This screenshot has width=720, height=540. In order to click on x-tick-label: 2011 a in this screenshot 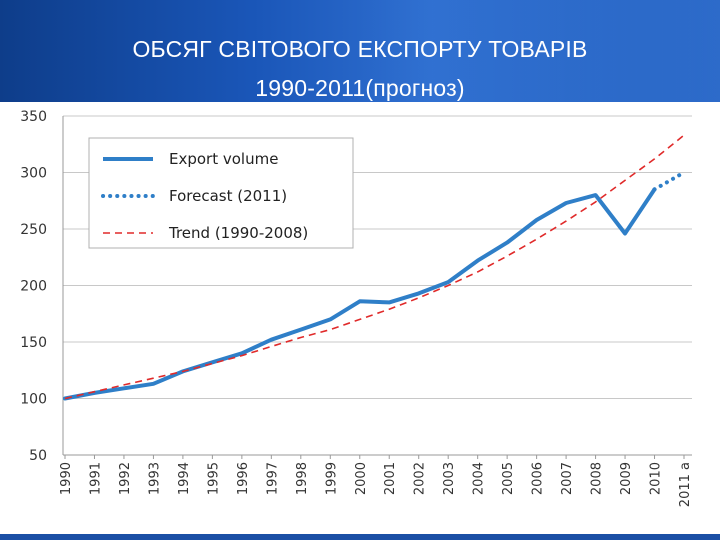, I will do `click(685, 484)`.